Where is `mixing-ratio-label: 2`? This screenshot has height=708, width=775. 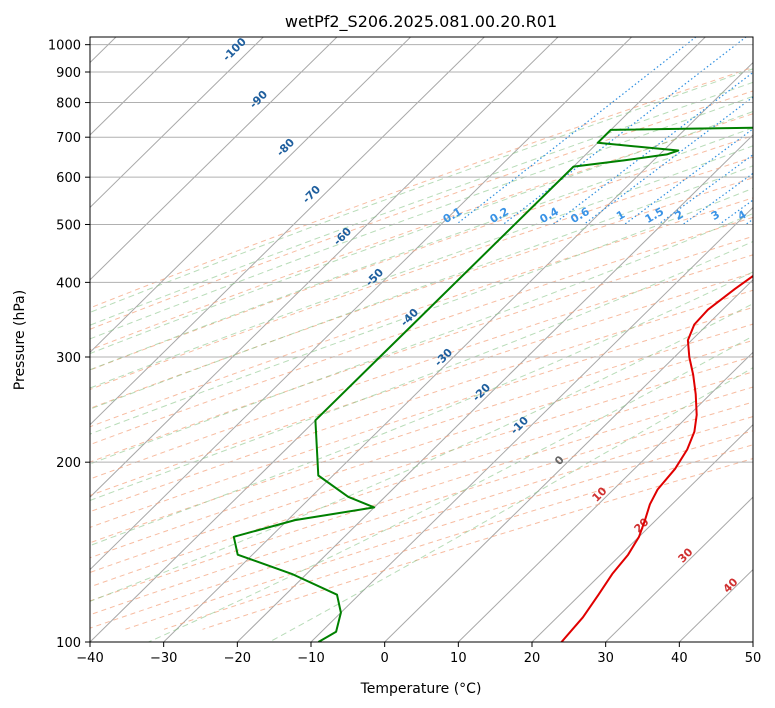
mixing-ratio-label: 2 is located at coordinates (679, 215).